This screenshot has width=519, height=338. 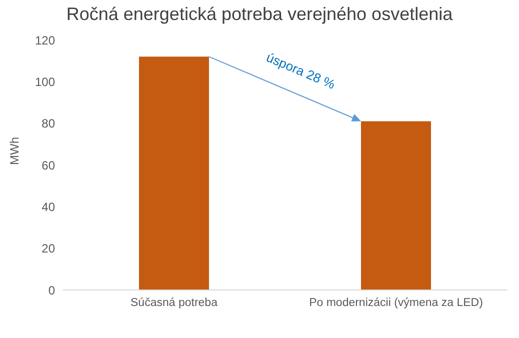 I want to click on y-tick-label: 60, so click(x=49, y=165).